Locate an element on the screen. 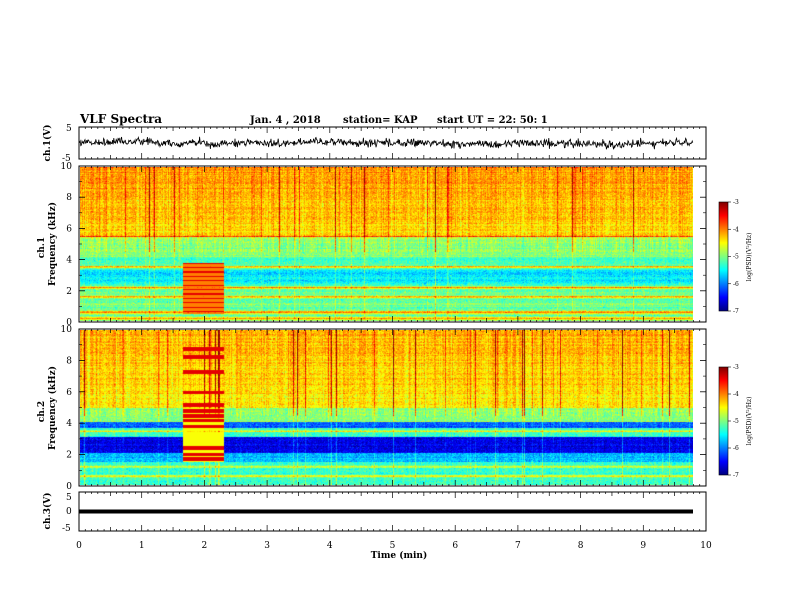  ch2-colorbar-ticks: -3 -4 -5 -6 -7 is located at coordinates (733, 421).